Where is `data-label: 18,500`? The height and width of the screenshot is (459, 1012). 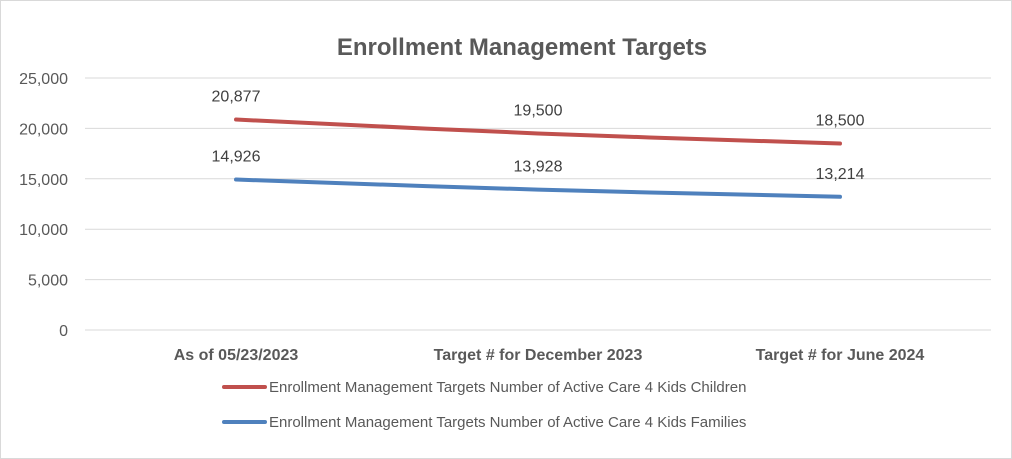 data-label: 18,500 is located at coordinates (840, 121).